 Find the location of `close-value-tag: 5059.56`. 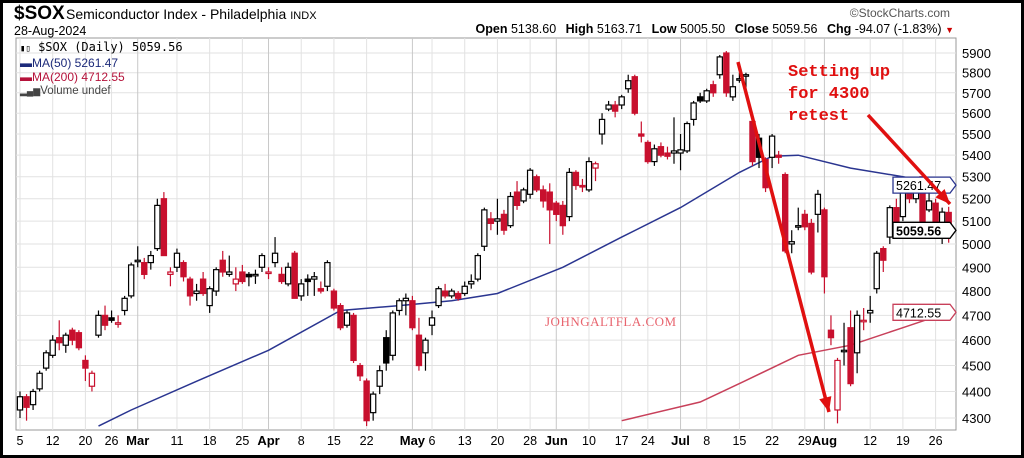

close-value-tag: 5059.56 is located at coordinates (924, 230).